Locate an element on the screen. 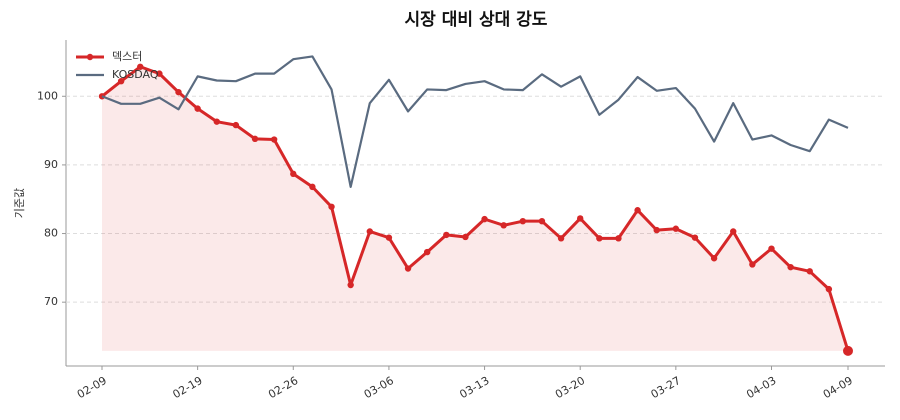 The image size is (900, 420). x-tick-label: 02-19 is located at coordinates (187, 387).